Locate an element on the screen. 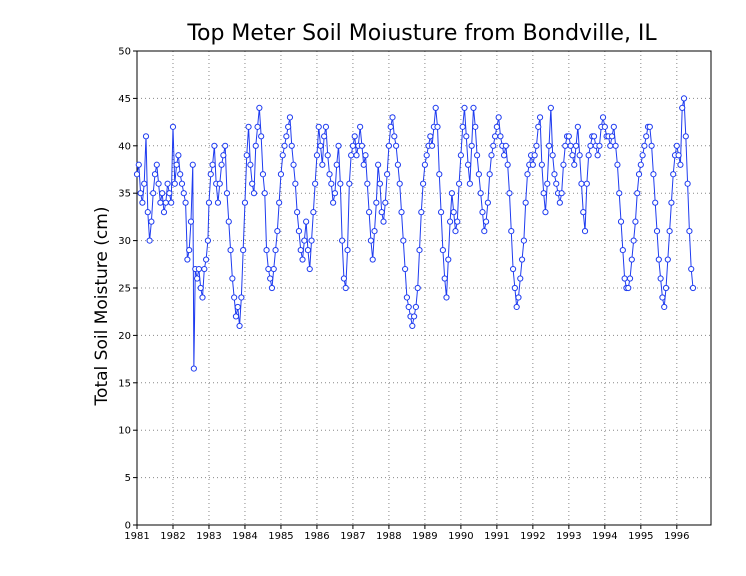  x-tick-label: 1986 is located at coordinates (316, 536).